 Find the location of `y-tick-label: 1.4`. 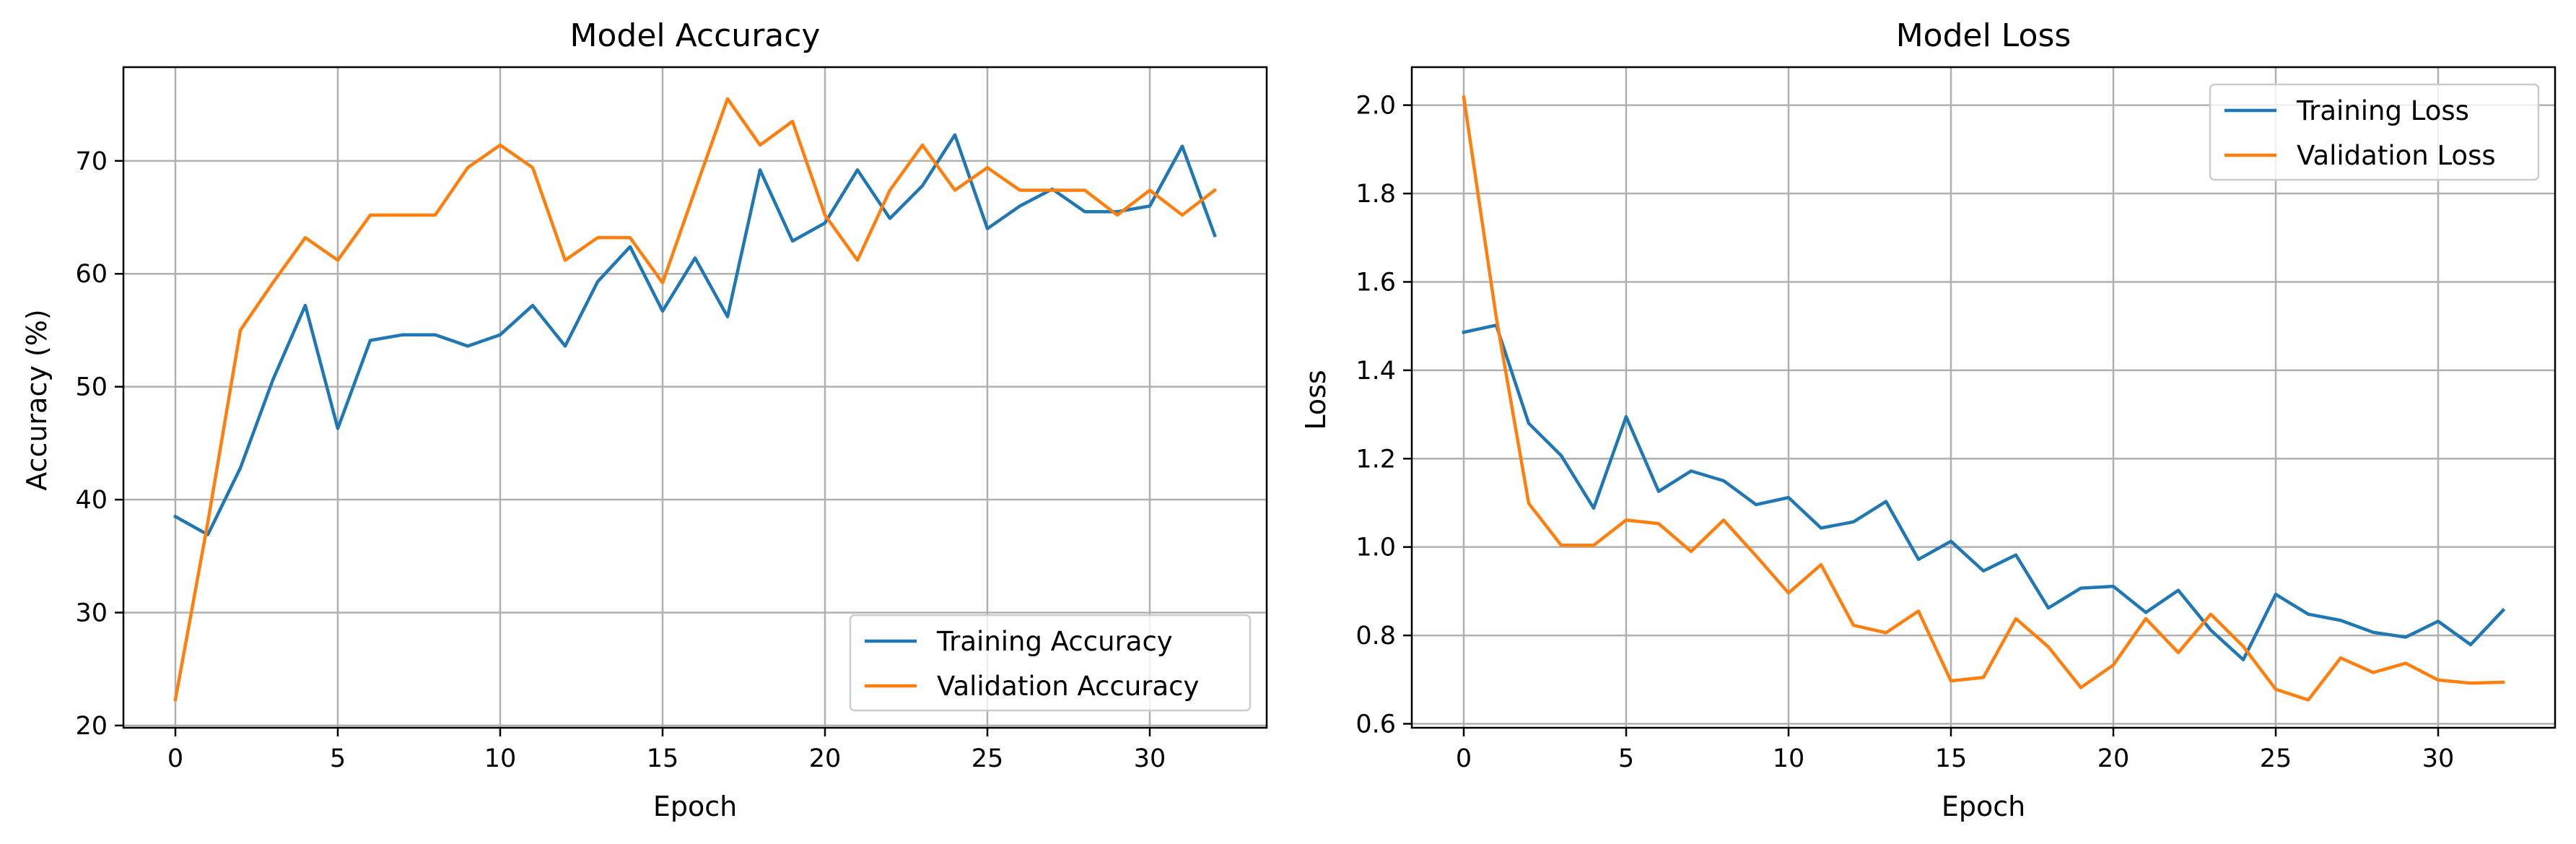

y-tick-label: 1.4 is located at coordinates (1375, 371).